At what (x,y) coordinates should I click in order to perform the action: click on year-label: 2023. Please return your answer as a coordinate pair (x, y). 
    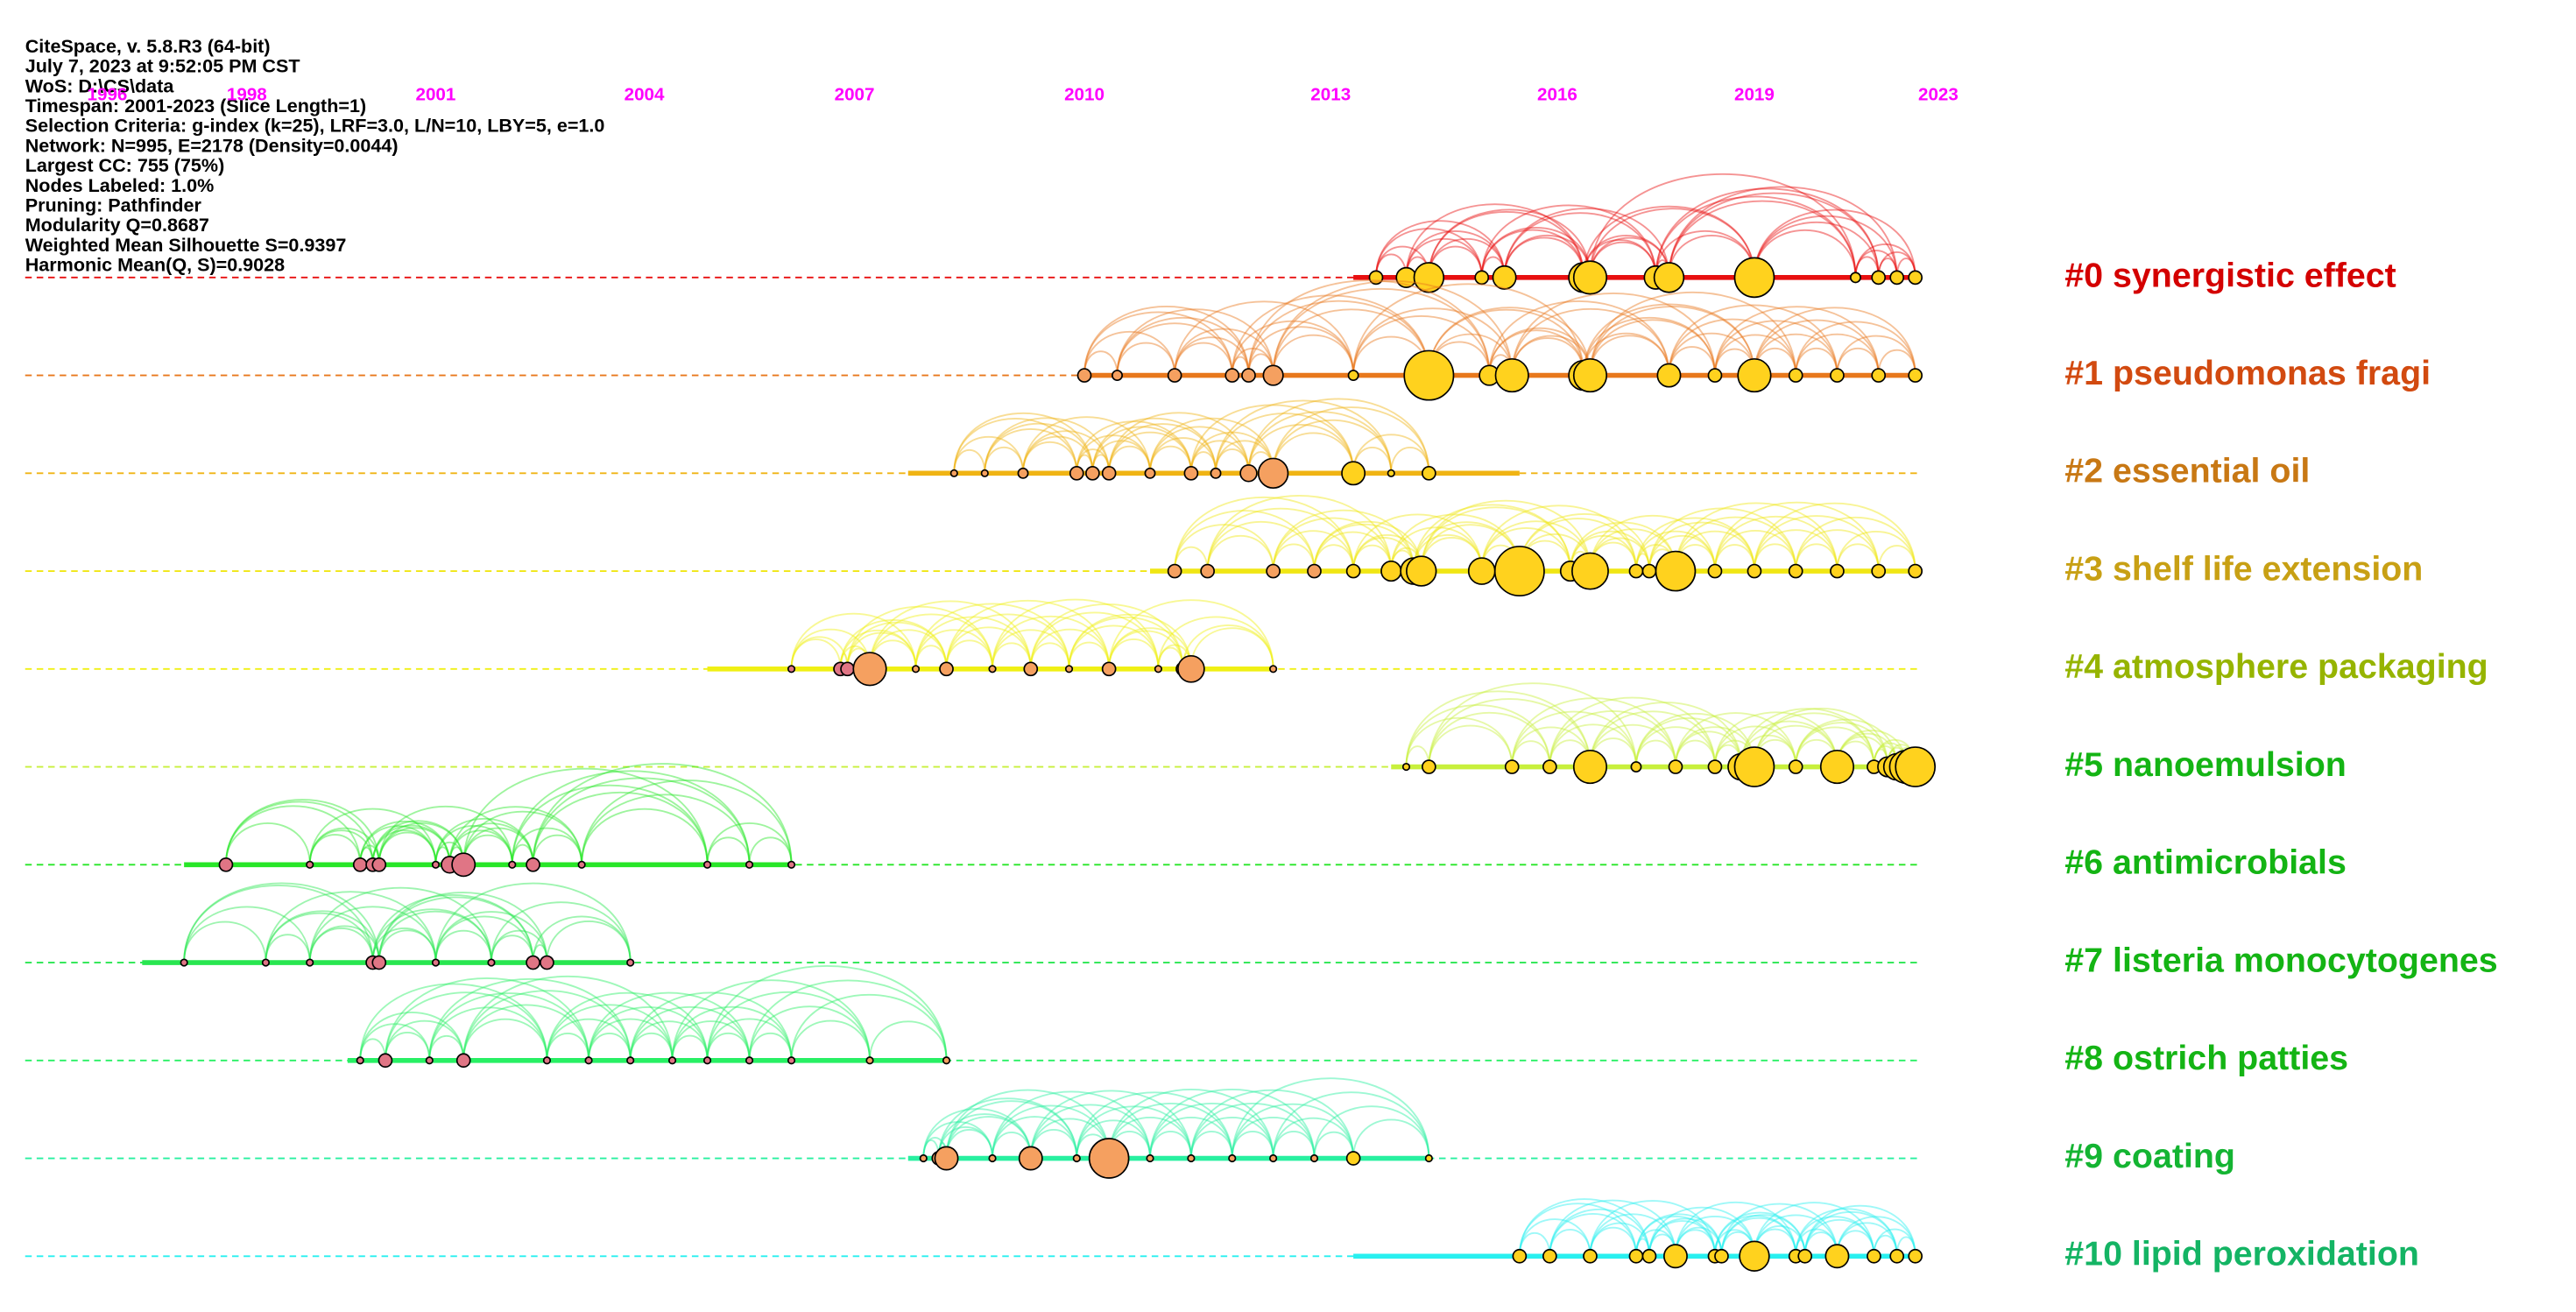
    Looking at the image, I should click on (1938, 94).